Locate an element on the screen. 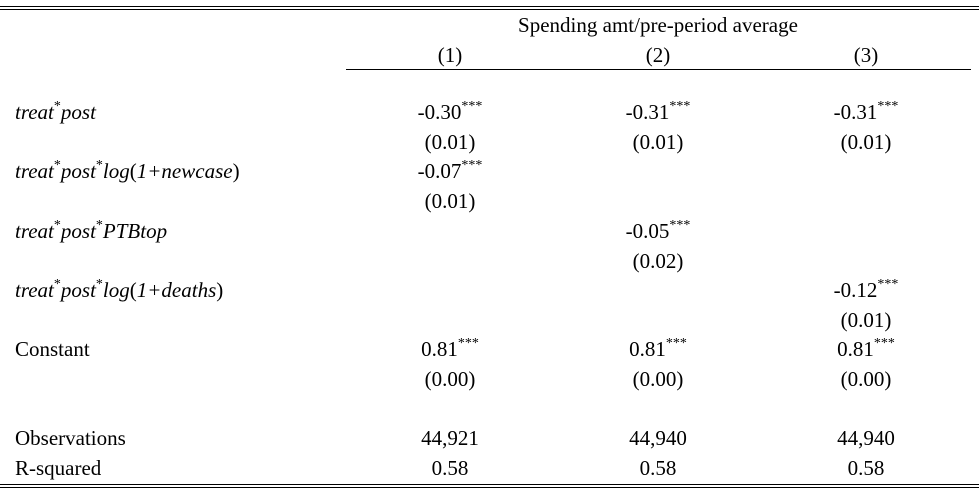 This screenshot has width=979, height=494. row-label: treat*post*log(1+deaths) is located at coordinates (119, 289).